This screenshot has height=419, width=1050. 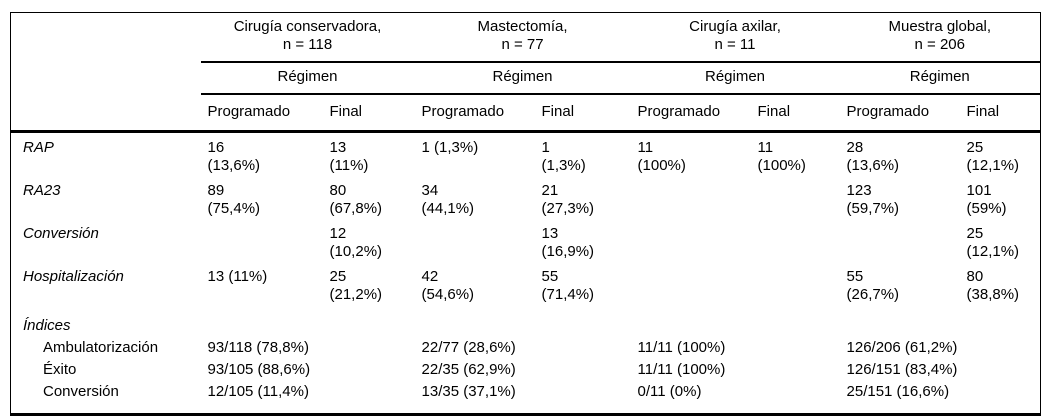 What do you see at coordinates (873, 199) in the screenshot?
I see `data-cell: 123 (59,7%)` at bounding box center [873, 199].